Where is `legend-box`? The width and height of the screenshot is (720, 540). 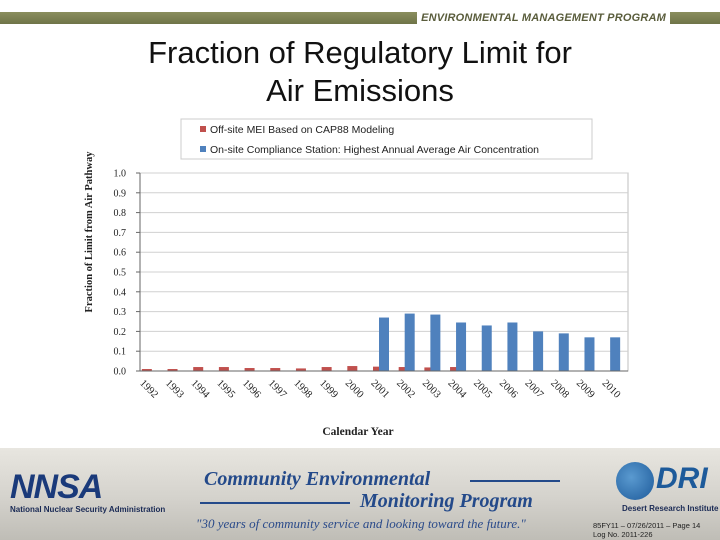
legend-box is located at coordinates (386, 139).